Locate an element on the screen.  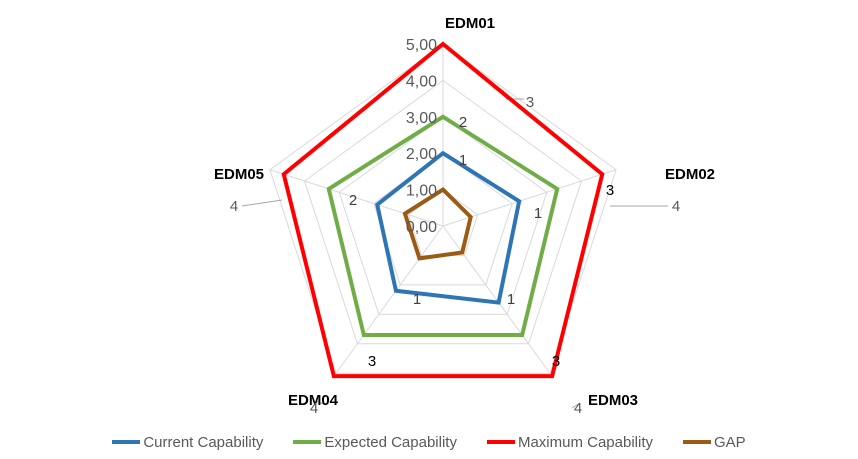
legend-item-gap: GAP is located at coordinates (714, 442).